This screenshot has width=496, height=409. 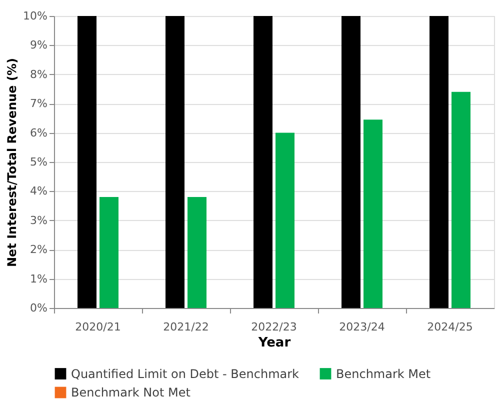 What do you see at coordinates (39, 220) in the screenshot?
I see `y-tick-label: 3%` at bounding box center [39, 220].